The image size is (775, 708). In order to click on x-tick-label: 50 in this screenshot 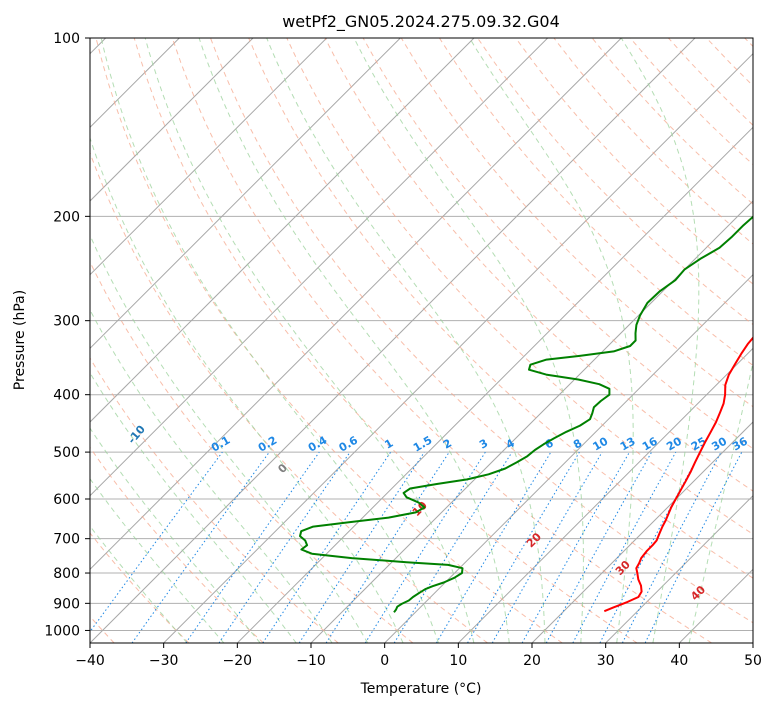, I will do `click(753, 661)`.